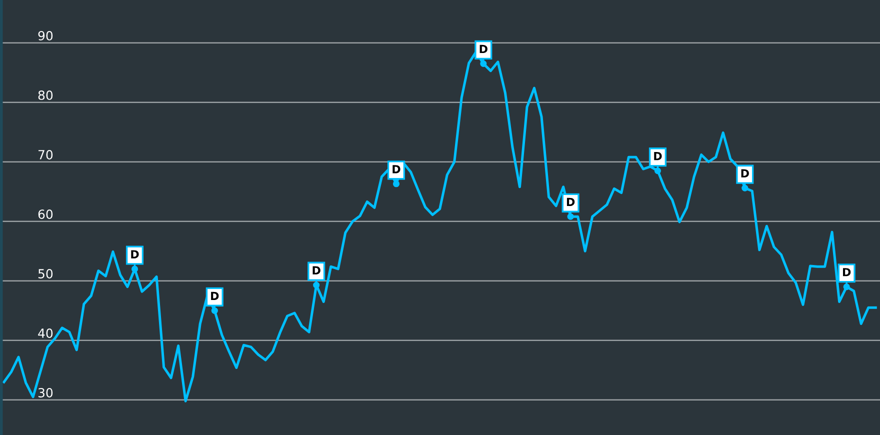 The image size is (880, 435). Describe the element at coordinates (45, 155) in the screenshot. I see `y-tick-label: 70` at that location.